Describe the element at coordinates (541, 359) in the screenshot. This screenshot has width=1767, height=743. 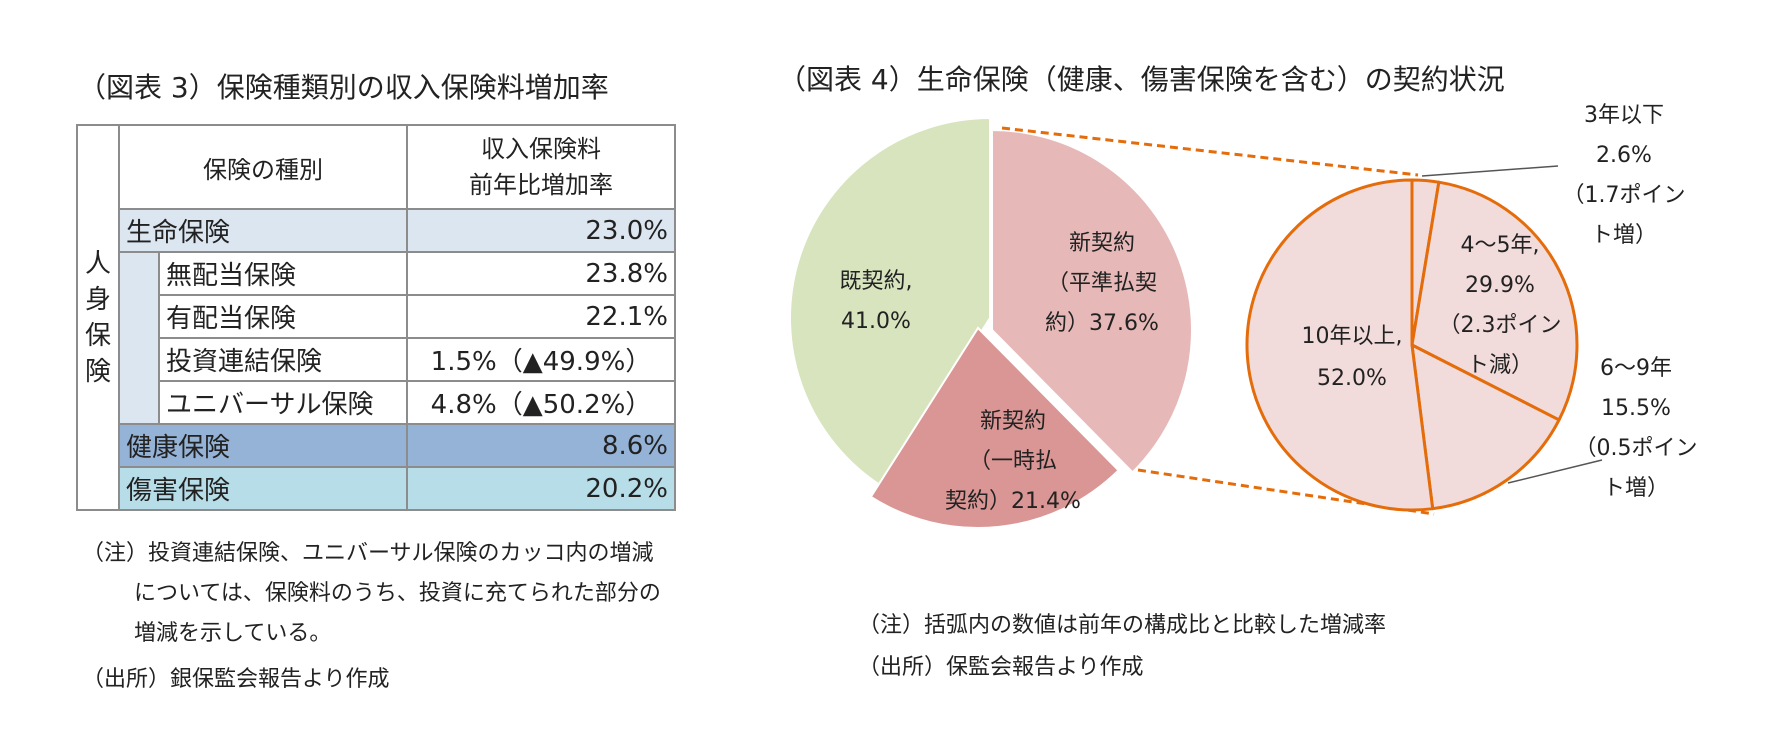
I see `row-value: 1.5%（▲49.9%）` at that location.